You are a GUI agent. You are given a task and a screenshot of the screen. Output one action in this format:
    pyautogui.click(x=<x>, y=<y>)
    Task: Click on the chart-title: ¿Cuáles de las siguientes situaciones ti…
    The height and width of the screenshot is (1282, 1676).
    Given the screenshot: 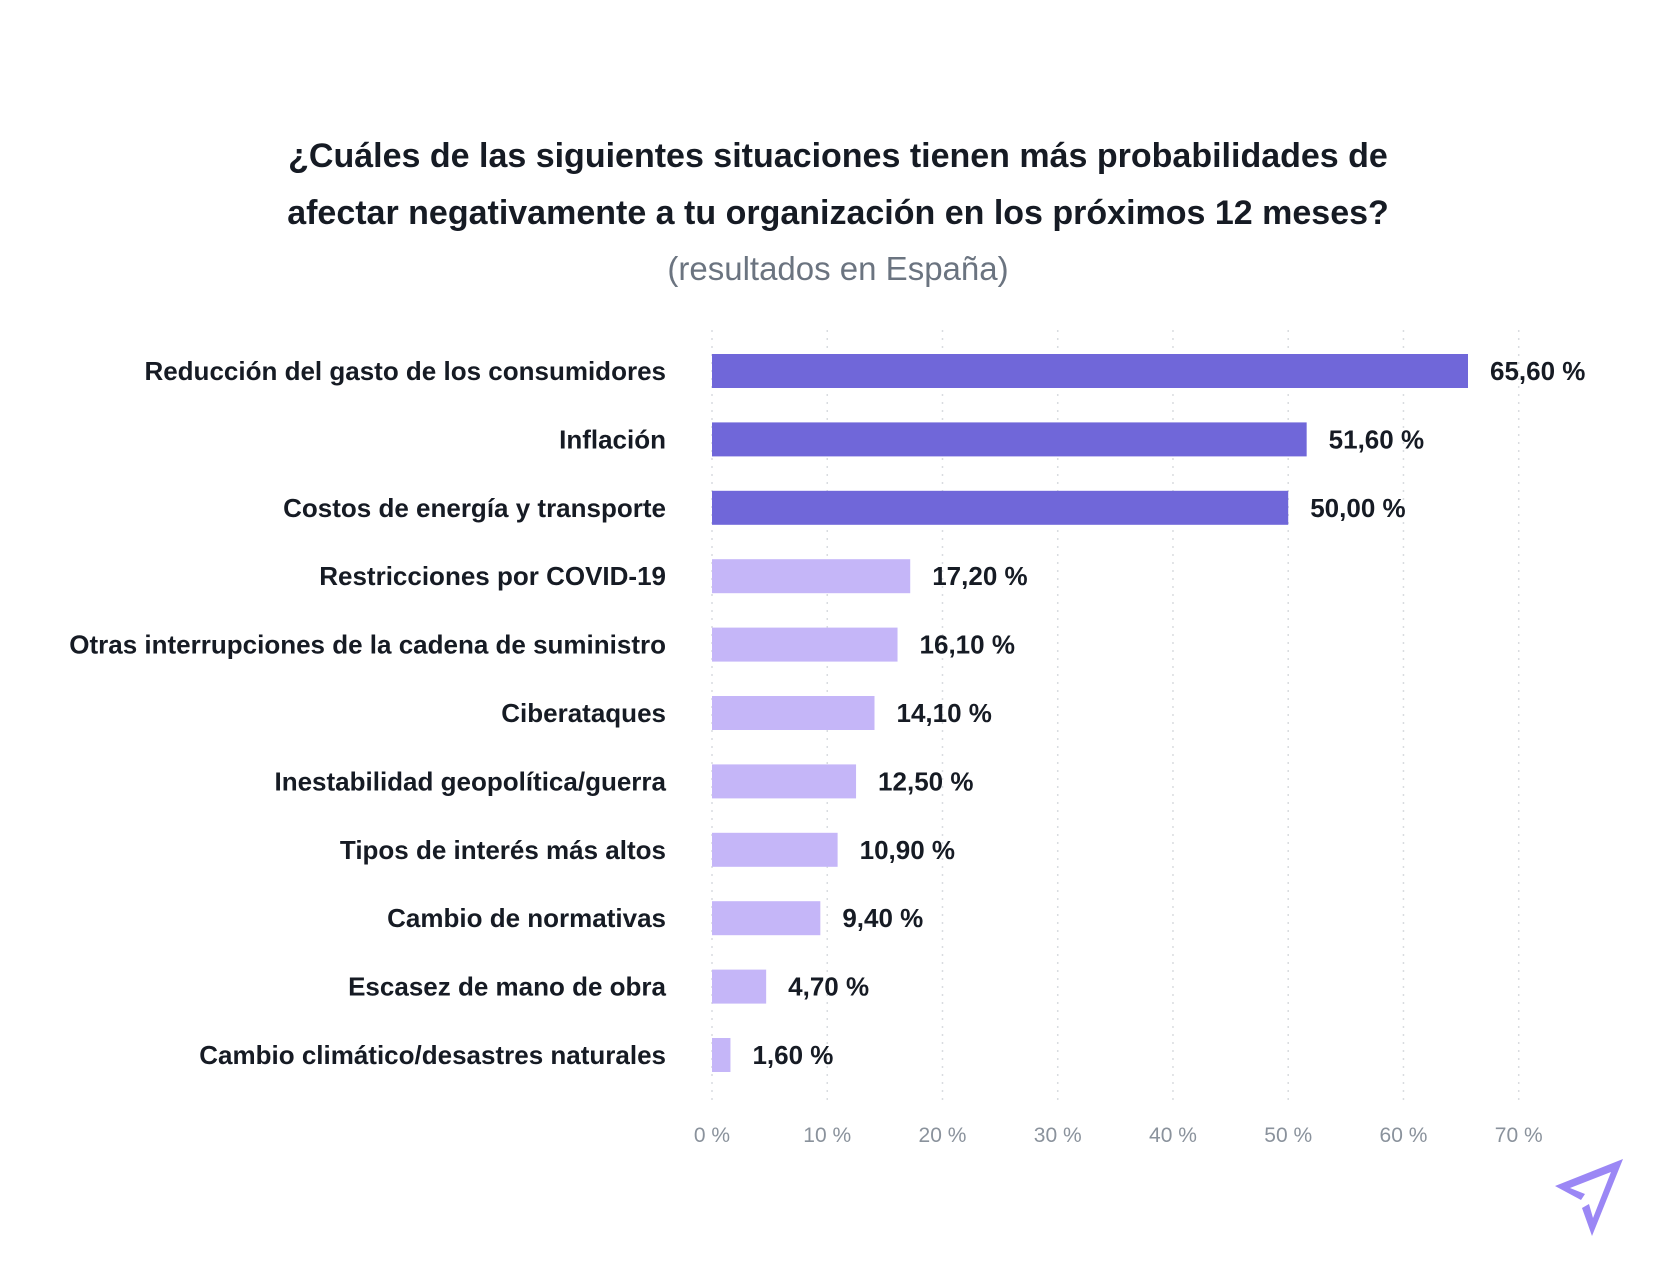 What is the action you would take?
    pyautogui.click(x=838, y=185)
    